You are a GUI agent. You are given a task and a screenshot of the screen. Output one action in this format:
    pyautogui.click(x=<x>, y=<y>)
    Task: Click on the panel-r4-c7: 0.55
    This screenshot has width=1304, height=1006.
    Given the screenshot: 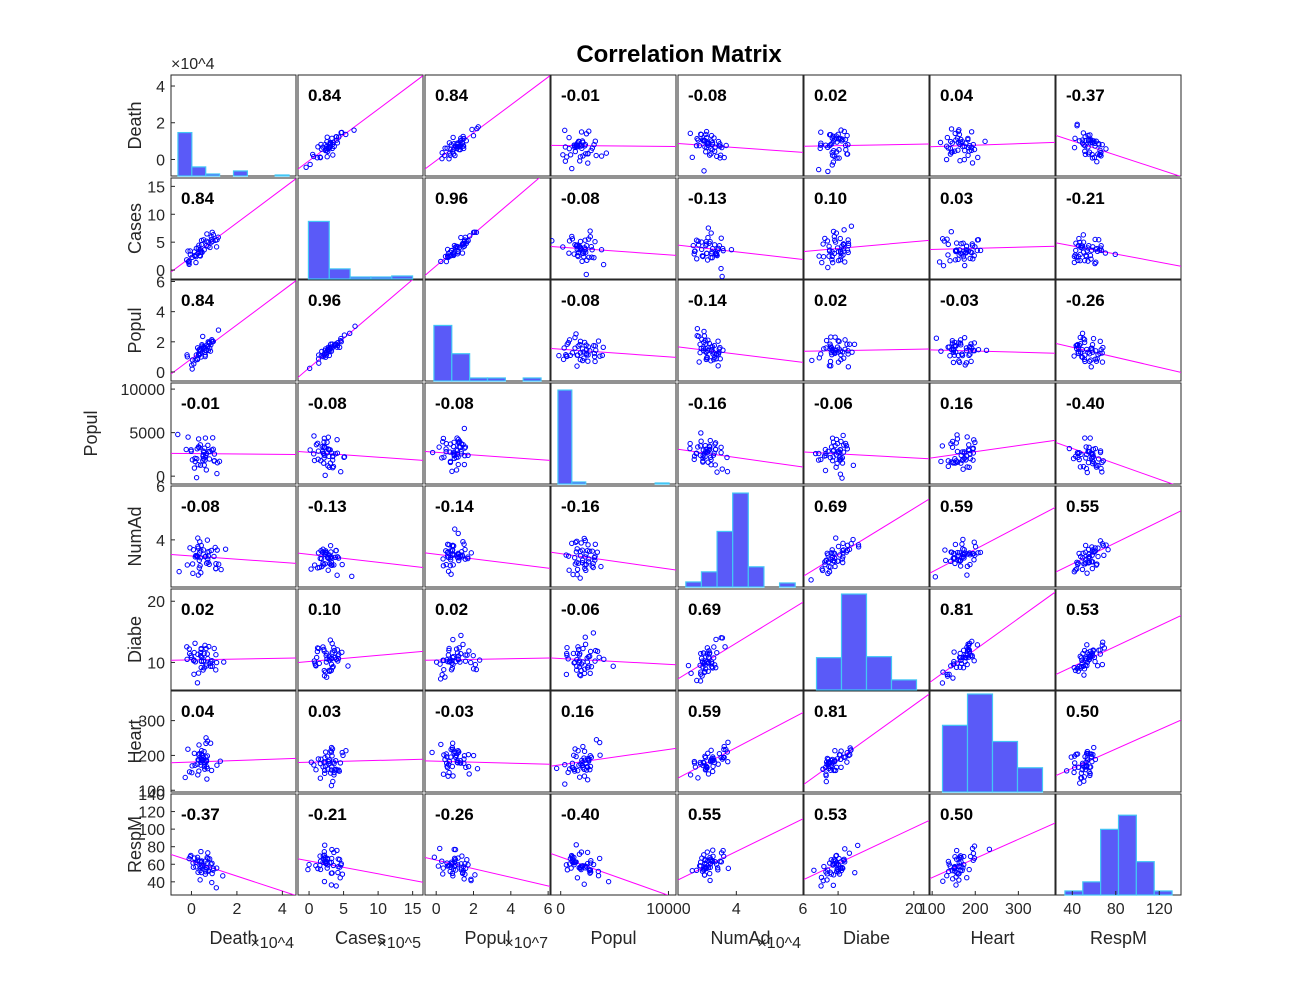 What is the action you would take?
    pyautogui.click(x=1118, y=536)
    